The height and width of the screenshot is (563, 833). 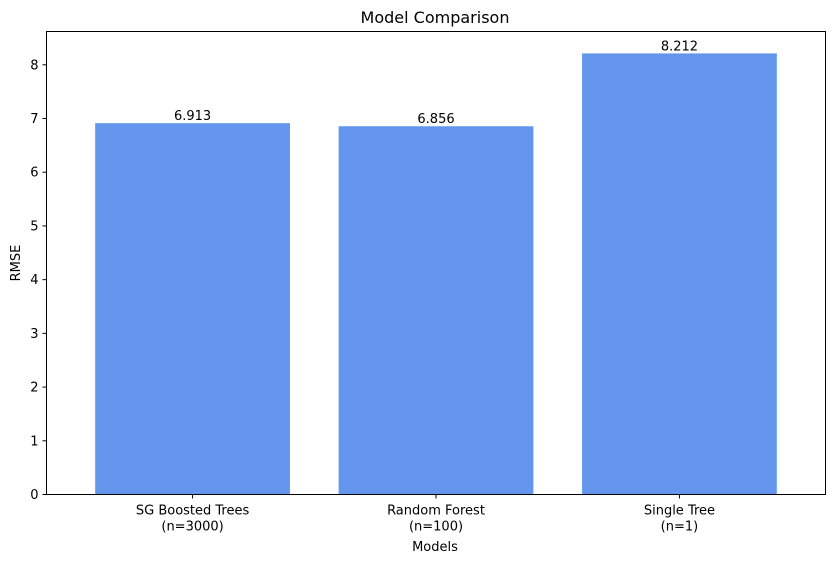 What do you see at coordinates (34, 388) in the screenshot?
I see `y-tick-label-2: 2` at bounding box center [34, 388].